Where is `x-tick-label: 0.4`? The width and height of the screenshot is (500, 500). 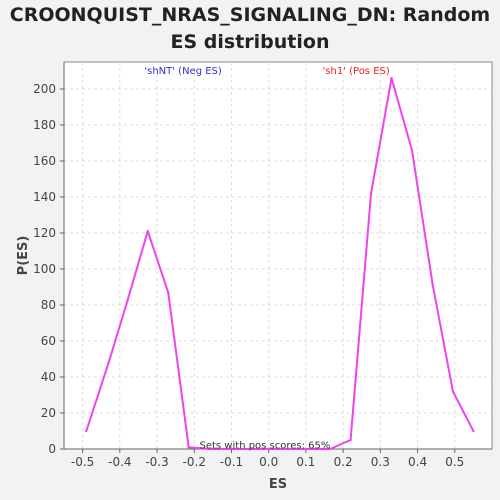
x-tick-label: 0.4 is located at coordinates (417, 462).